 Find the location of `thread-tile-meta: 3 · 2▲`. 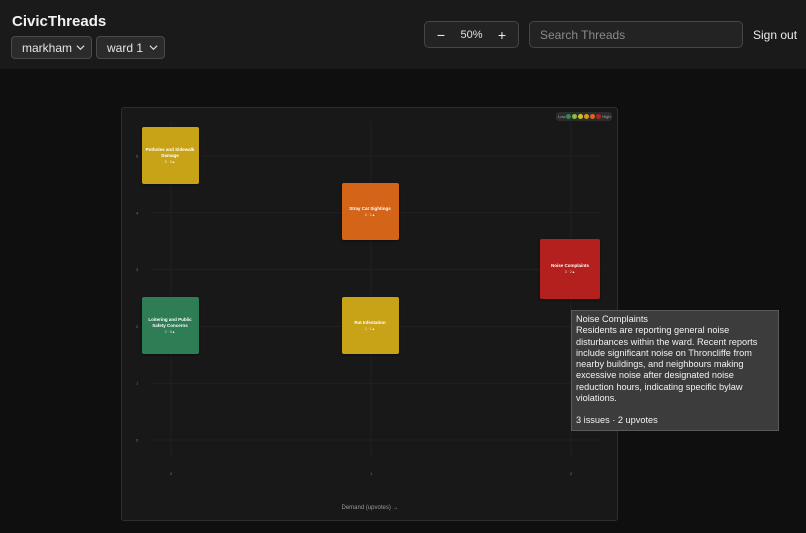

thread-tile-meta: 3 · 2▲ is located at coordinates (570, 272).